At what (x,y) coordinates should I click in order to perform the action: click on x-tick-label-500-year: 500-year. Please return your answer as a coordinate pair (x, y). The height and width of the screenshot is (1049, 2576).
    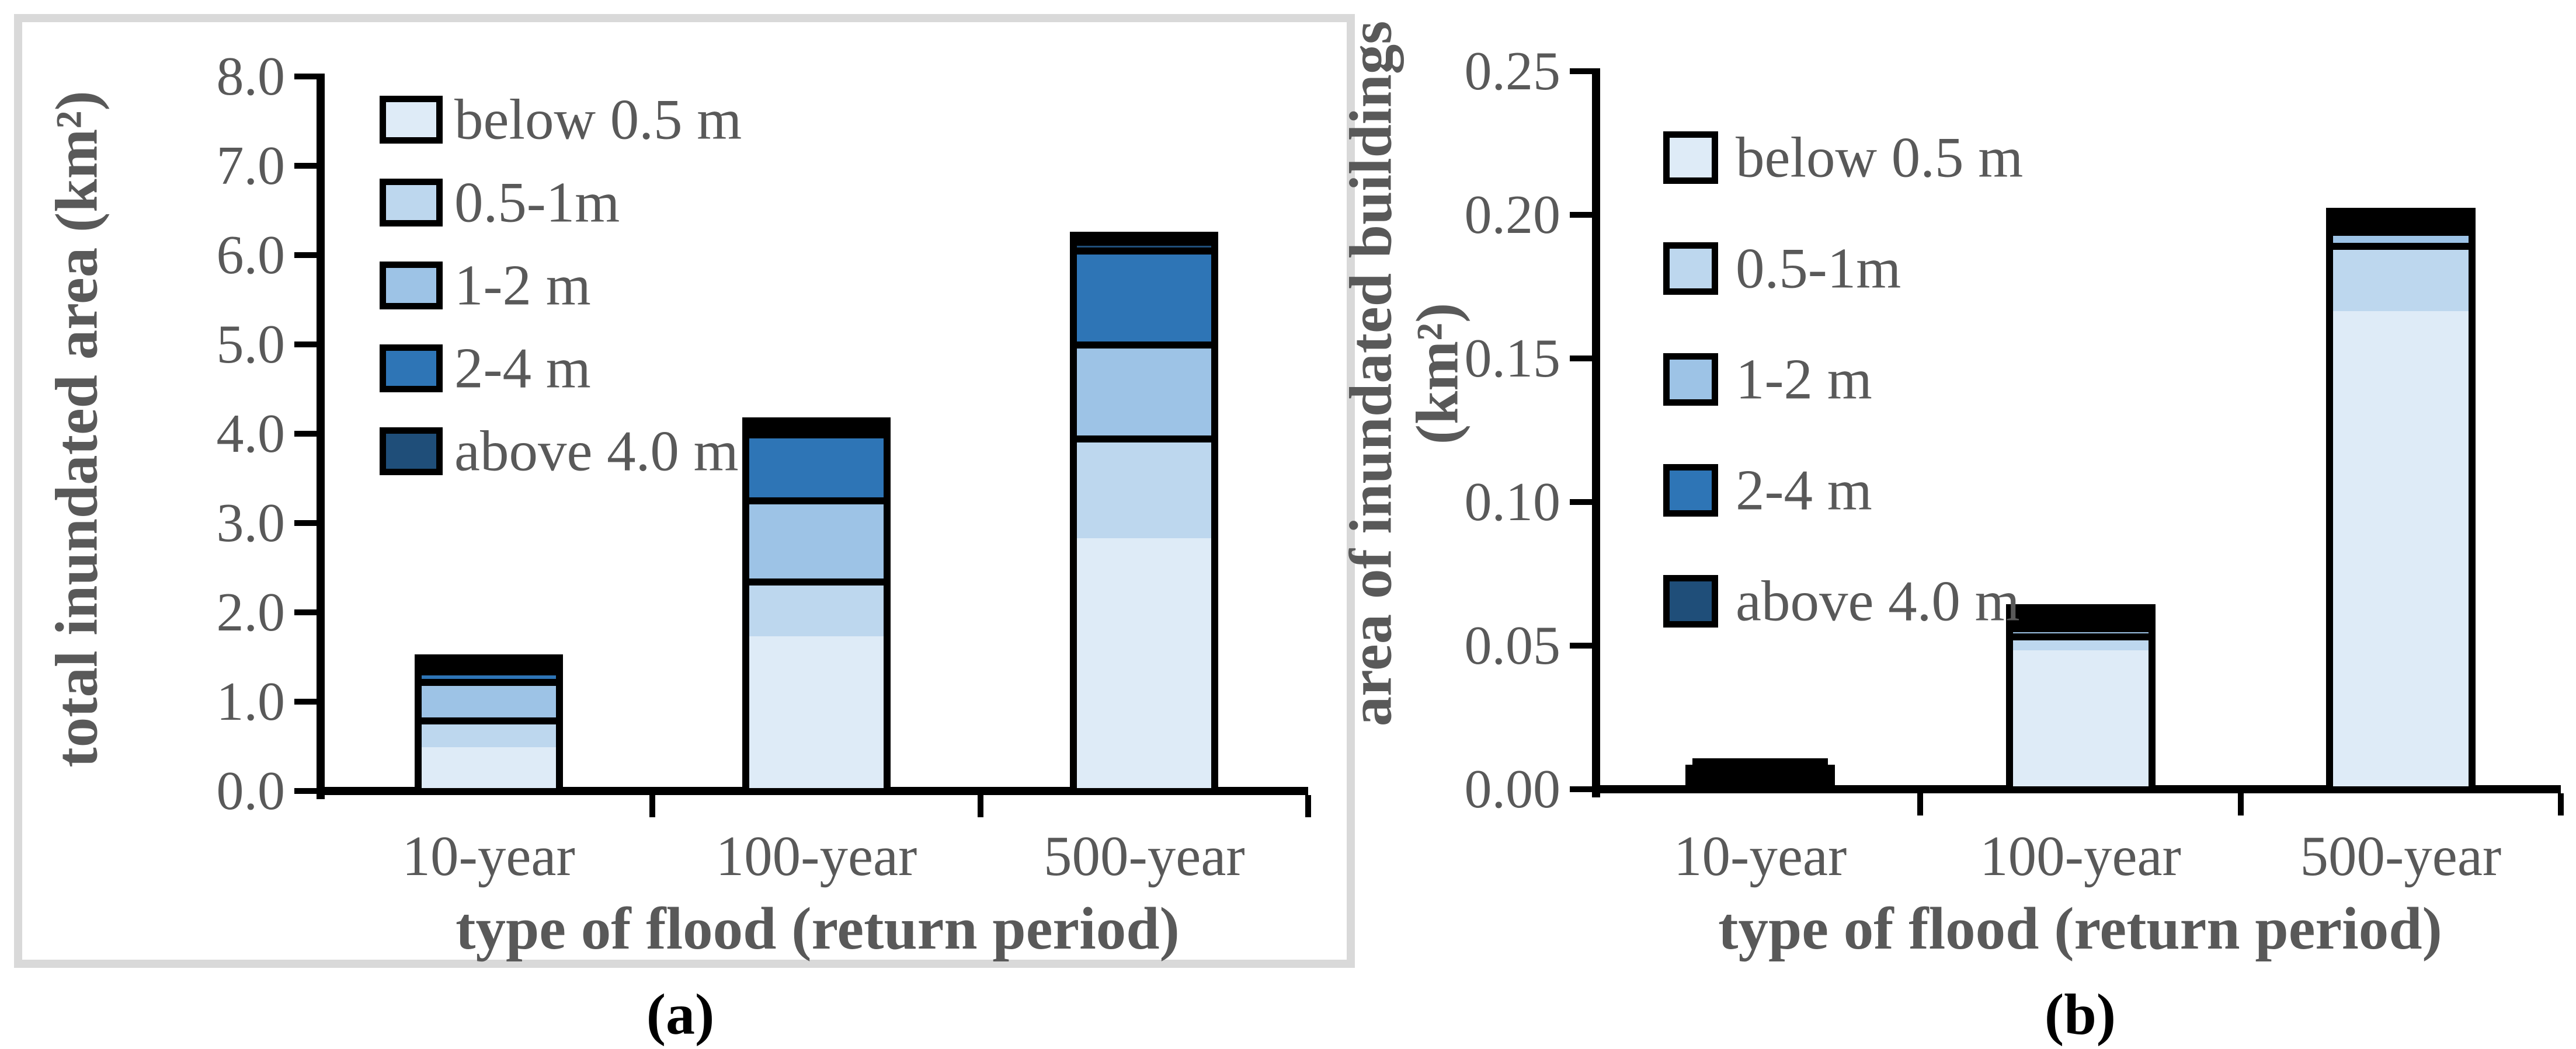
    Looking at the image, I should click on (2401, 856).